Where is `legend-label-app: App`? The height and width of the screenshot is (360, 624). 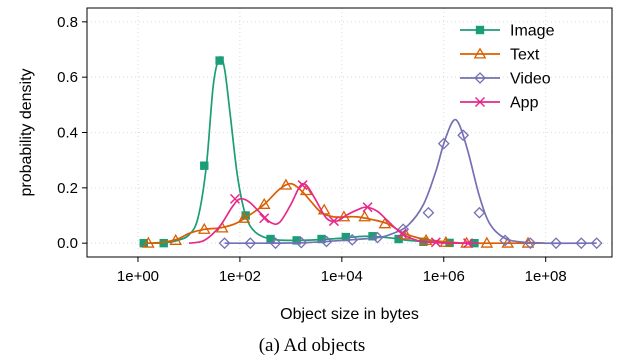
legend-label-app: App is located at coordinates (524, 103).